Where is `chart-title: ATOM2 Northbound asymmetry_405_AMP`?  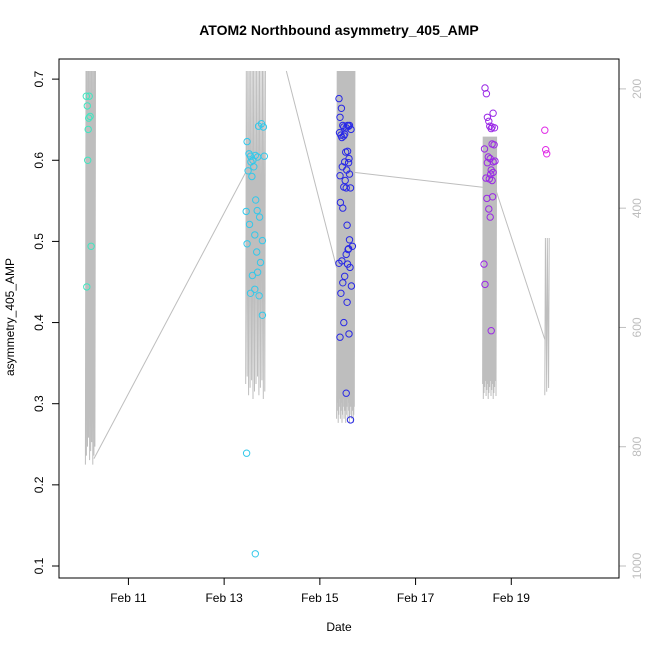 chart-title: ATOM2 Northbound asymmetry_405_AMP is located at coordinates (339, 30).